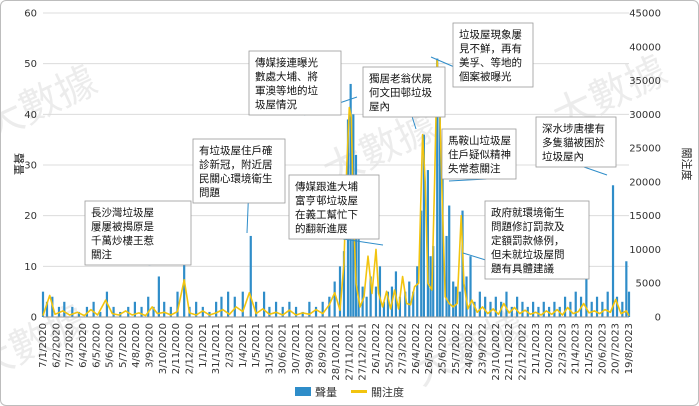 This screenshot has width=699, height=406. I want to click on x-tick-label: 26/1/2022, so click(376, 348).